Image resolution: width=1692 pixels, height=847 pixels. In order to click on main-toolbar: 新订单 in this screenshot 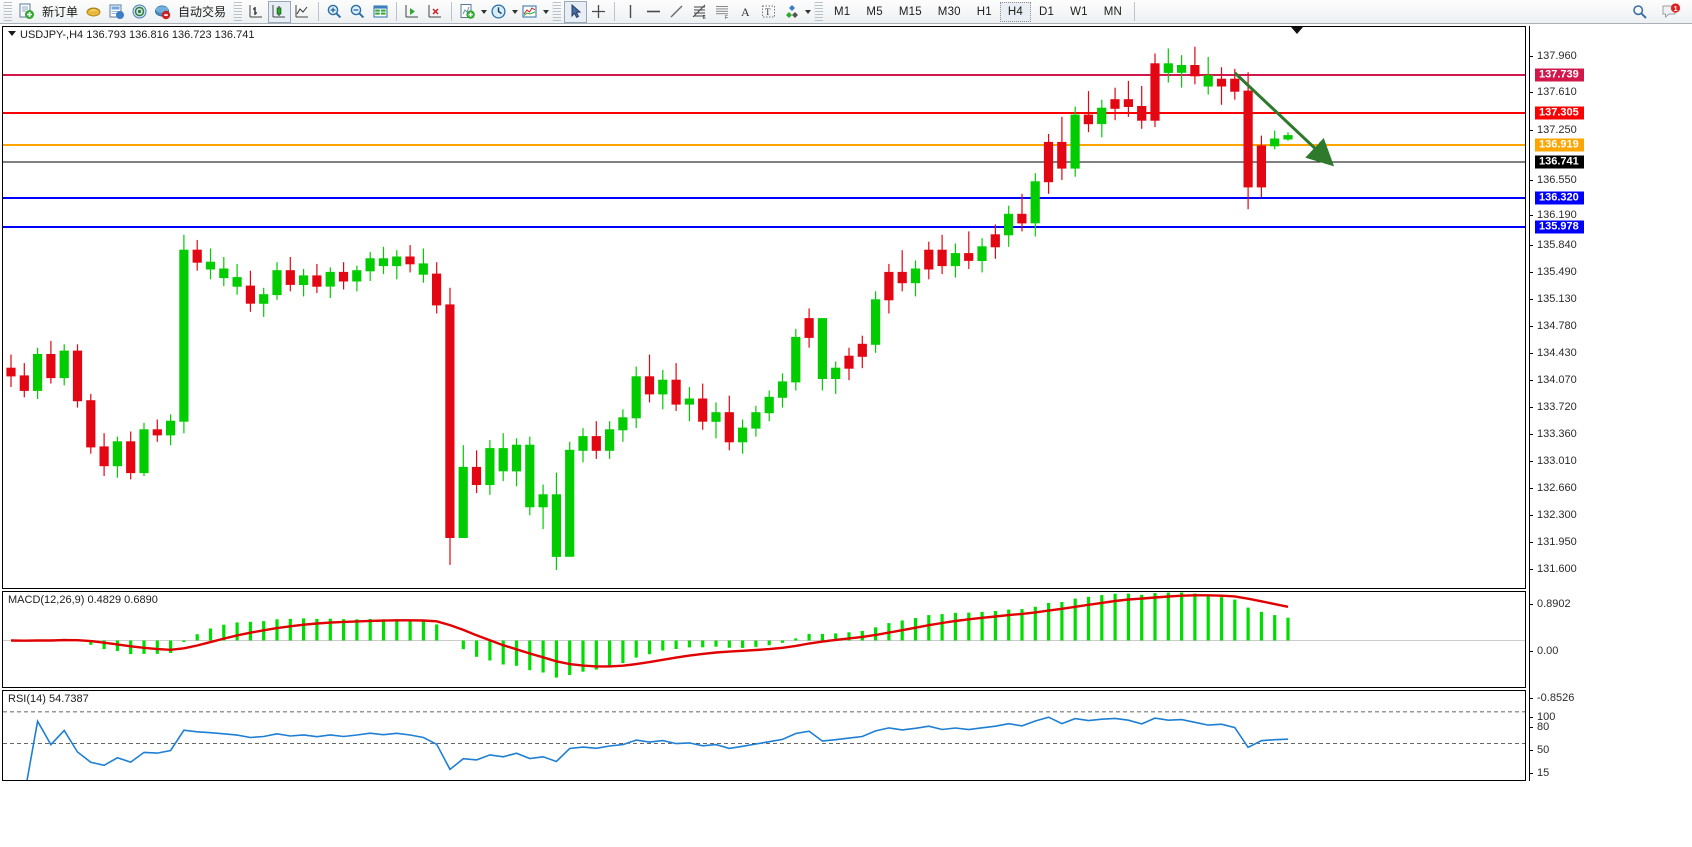, I will do `click(846, 12)`.